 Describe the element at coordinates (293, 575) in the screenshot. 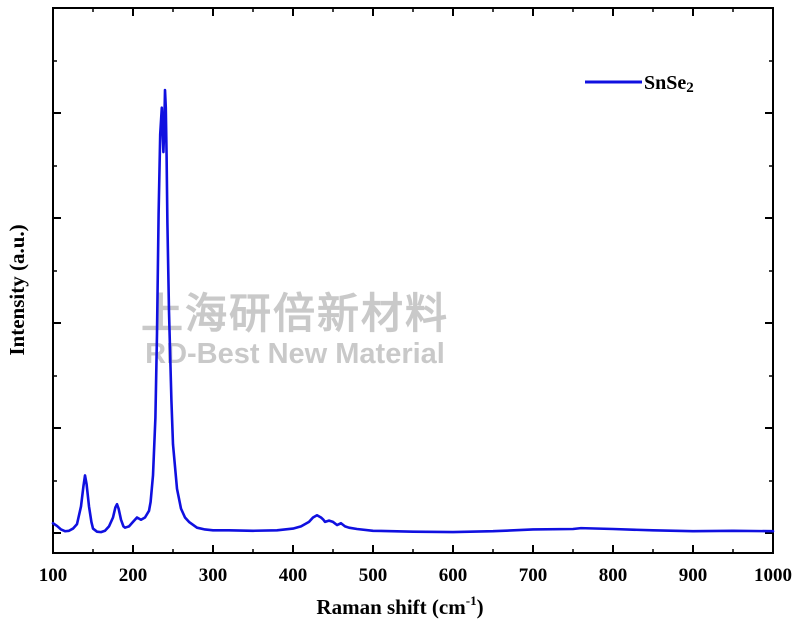

I see `x-tick-label: 400` at that location.